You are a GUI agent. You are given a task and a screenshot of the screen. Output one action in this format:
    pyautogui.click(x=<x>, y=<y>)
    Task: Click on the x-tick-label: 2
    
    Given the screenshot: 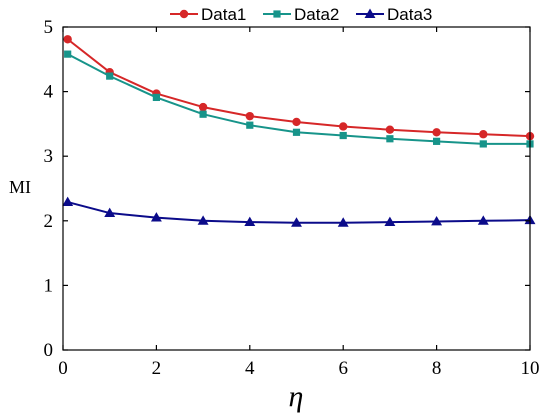 What is the action you would take?
    pyautogui.click(x=157, y=368)
    